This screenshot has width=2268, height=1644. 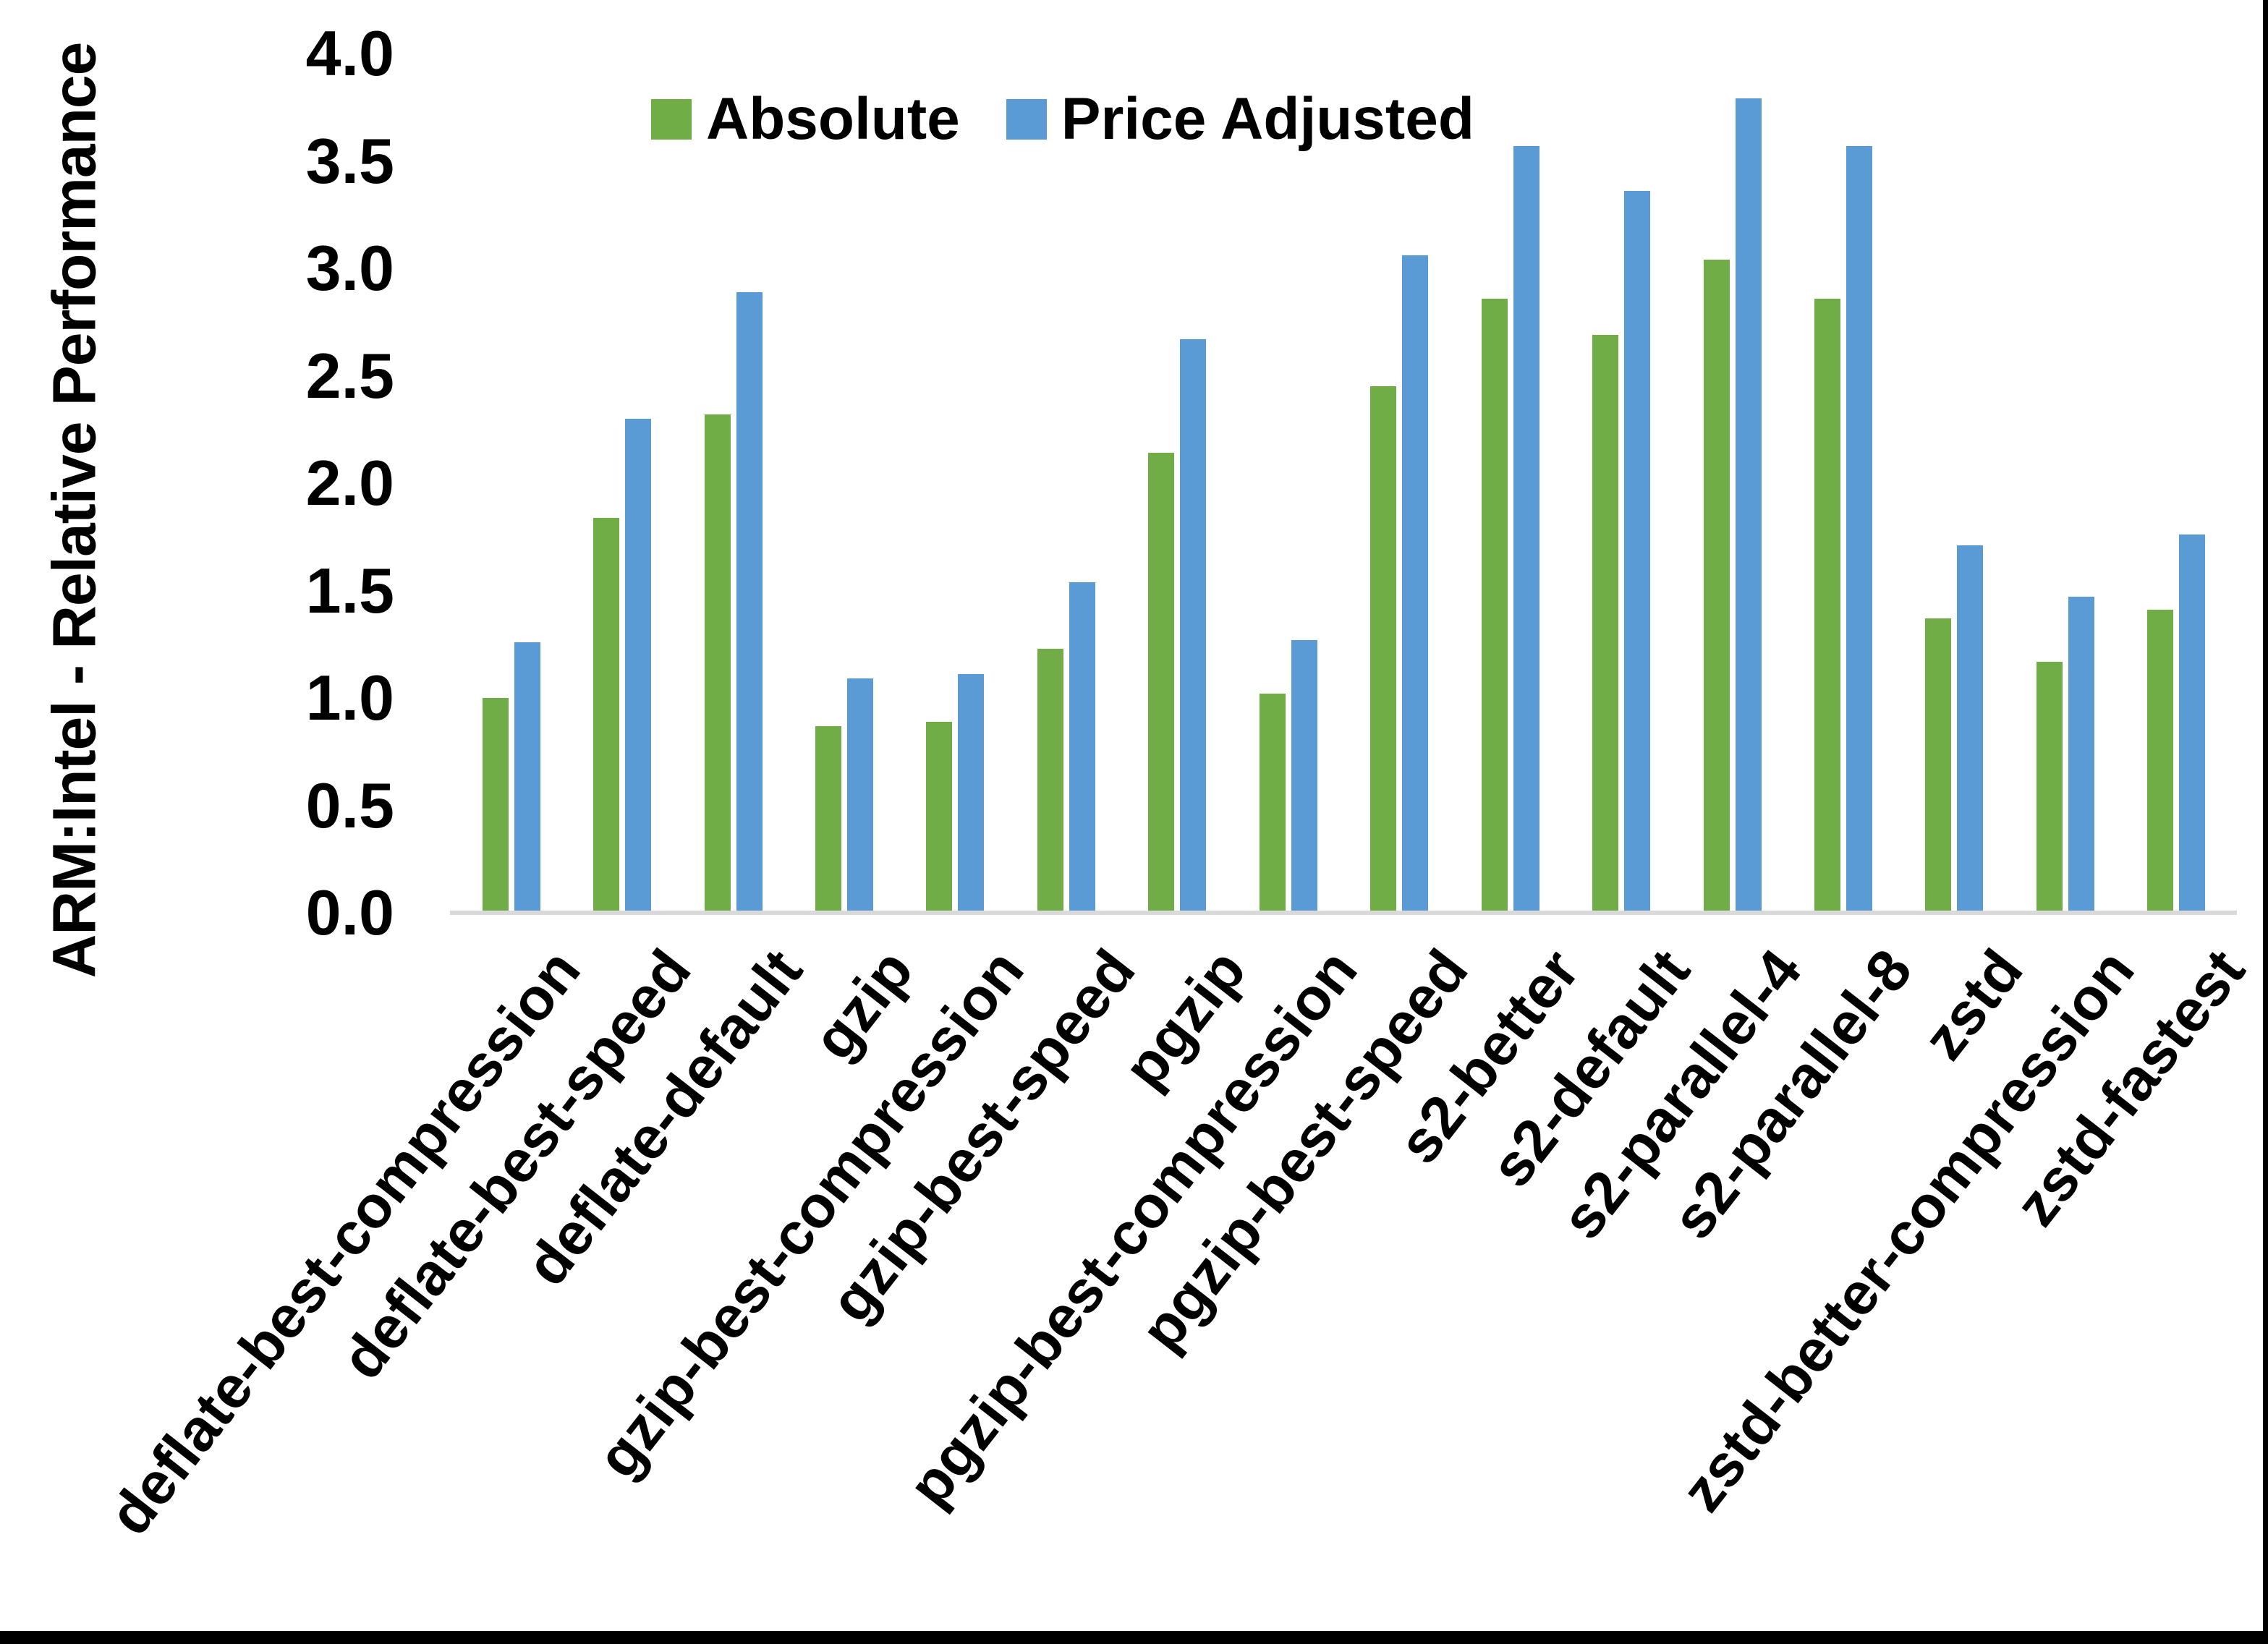 I want to click on legend-item-price-adjusted: Price Adjusted, so click(x=1240, y=119).